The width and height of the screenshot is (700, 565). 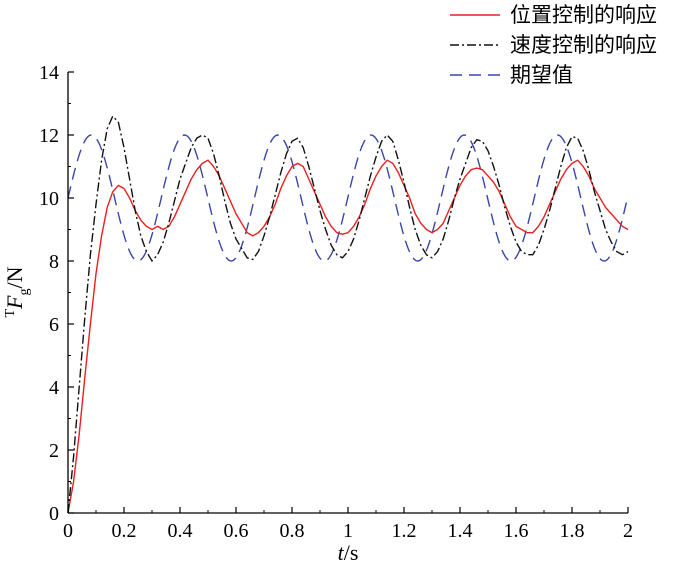 What do you see at coordinates (49, 73) in the screenshot?
I see `y-tick-label: 14` at bounding box center [49, 73].